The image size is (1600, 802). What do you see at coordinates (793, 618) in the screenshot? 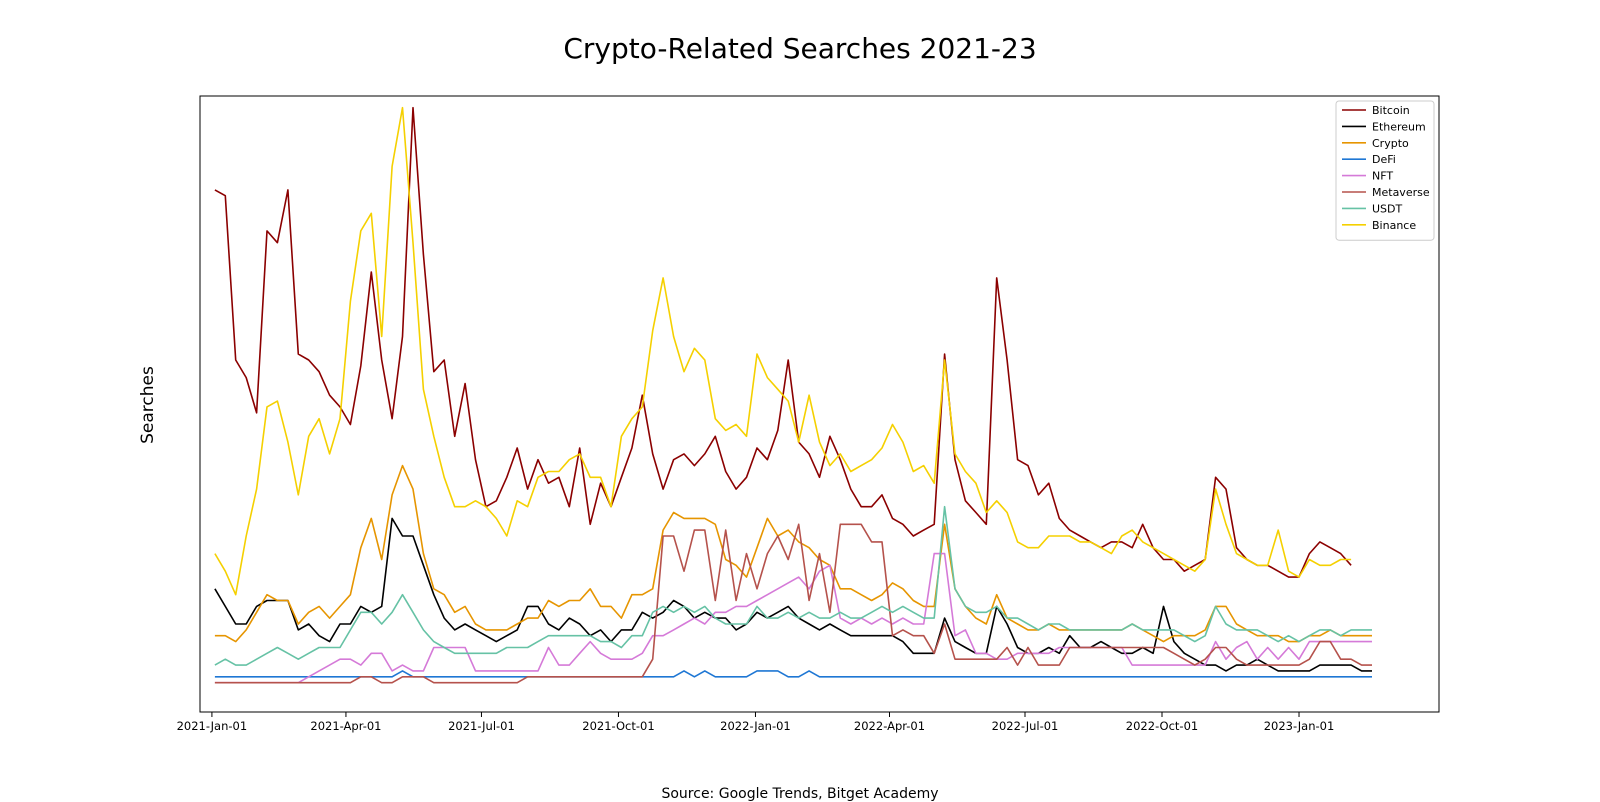
I see `series-line-nft` at bounding box center [793, 618].